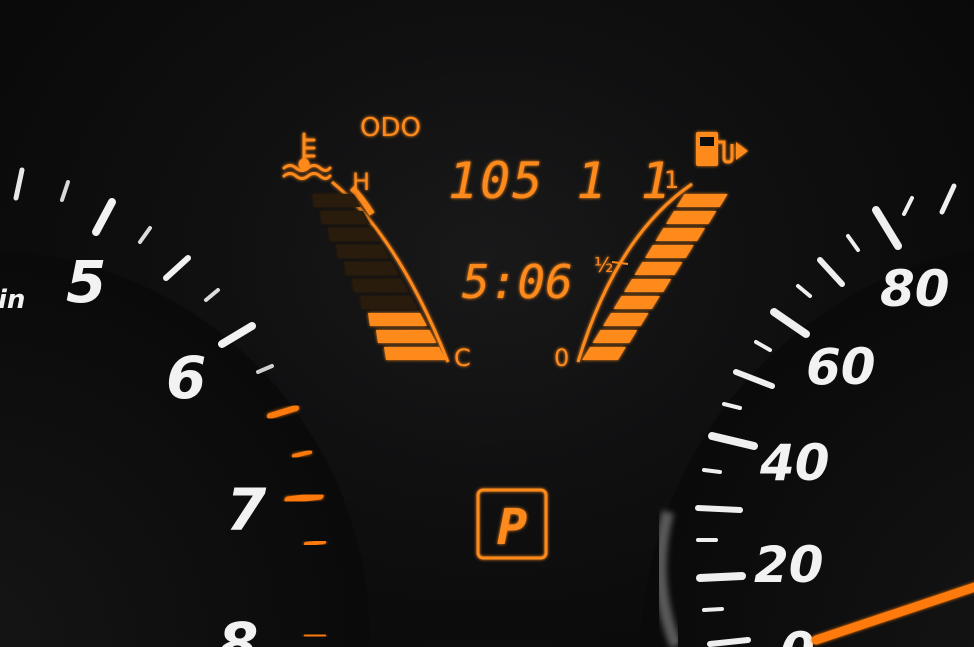 The width and height of the screenshot is (974, 647). I want to click on fuel-full-label: 1, so click(671, 180).